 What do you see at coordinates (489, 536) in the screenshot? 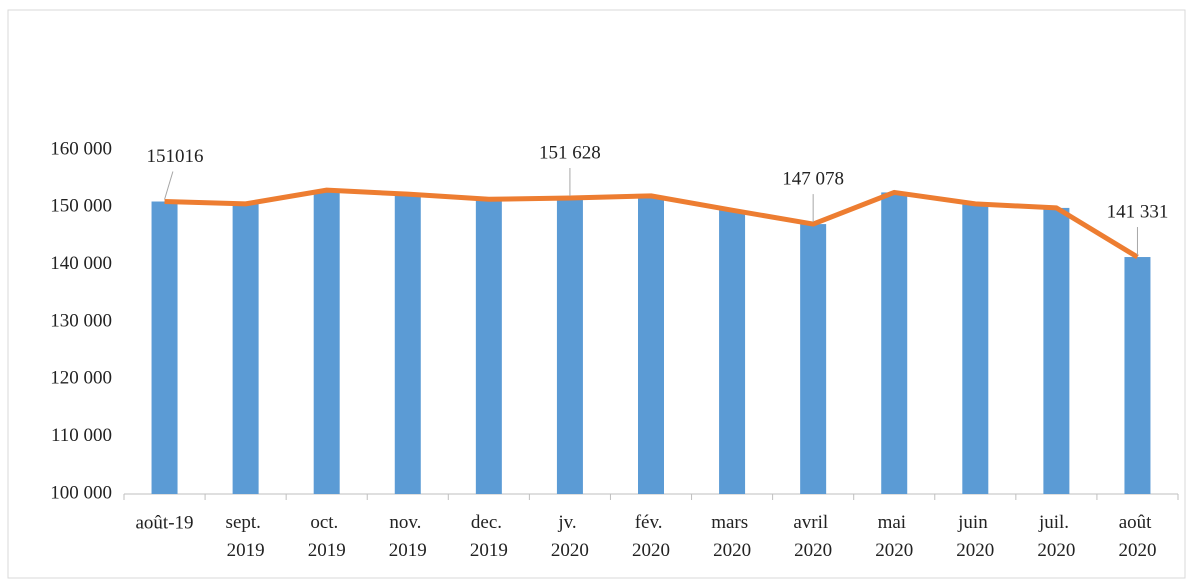
I see `x-tick-label: dec. 2019` at bounding box center [489, 536].